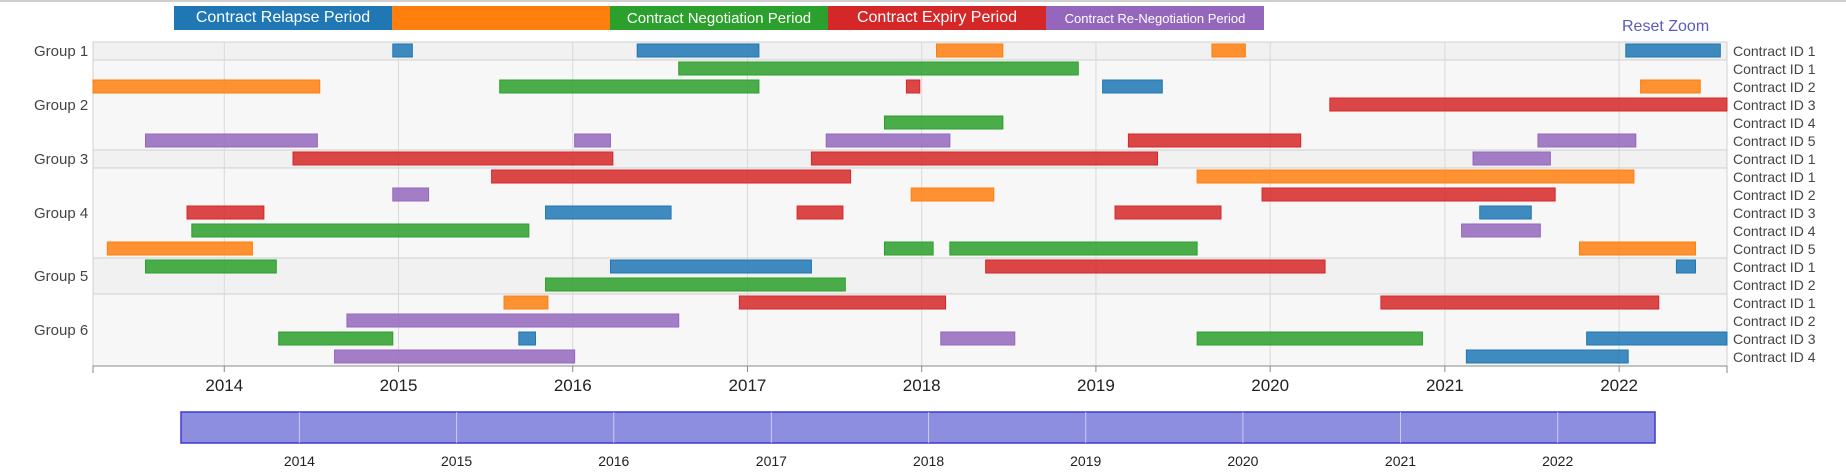 The height and width of the screenshot is (474, 1846). What do you see at coordinates (61, 276) in the screenshot?
I see `group-label: Group 5` at bounding box center [61, 276].